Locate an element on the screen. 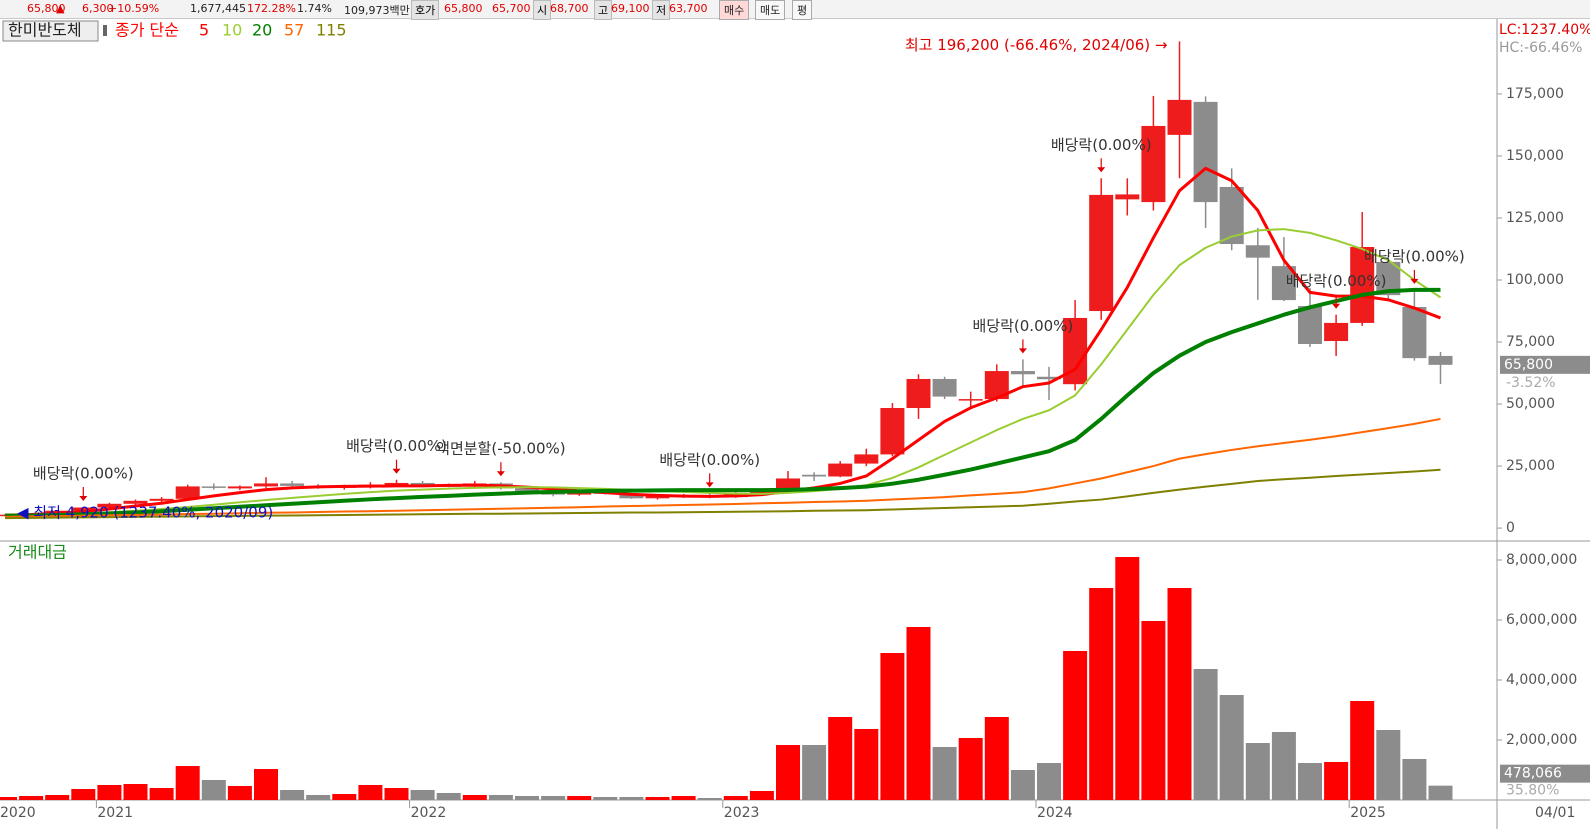 Image resolution: width=1590 pixels, height=829 pixels. change: 6,300 is located at coordinates (98, 8).